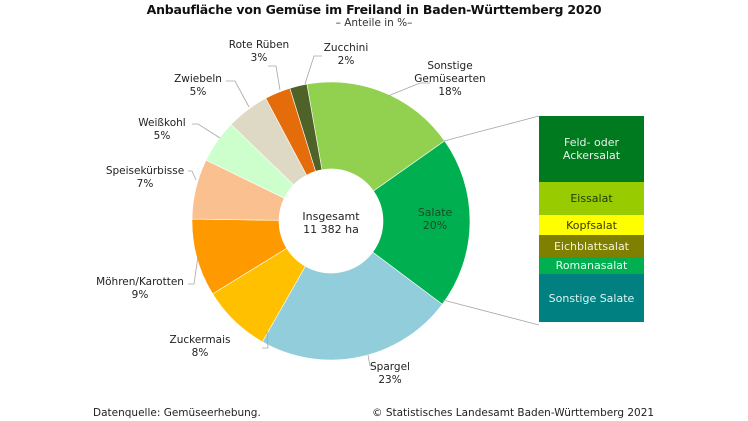  What do you see at coordinates (145, 177) in the screenshot?
I see `label-speisekuerbisse: Speisekürbisse 7%` at bounding box center [145, 177].